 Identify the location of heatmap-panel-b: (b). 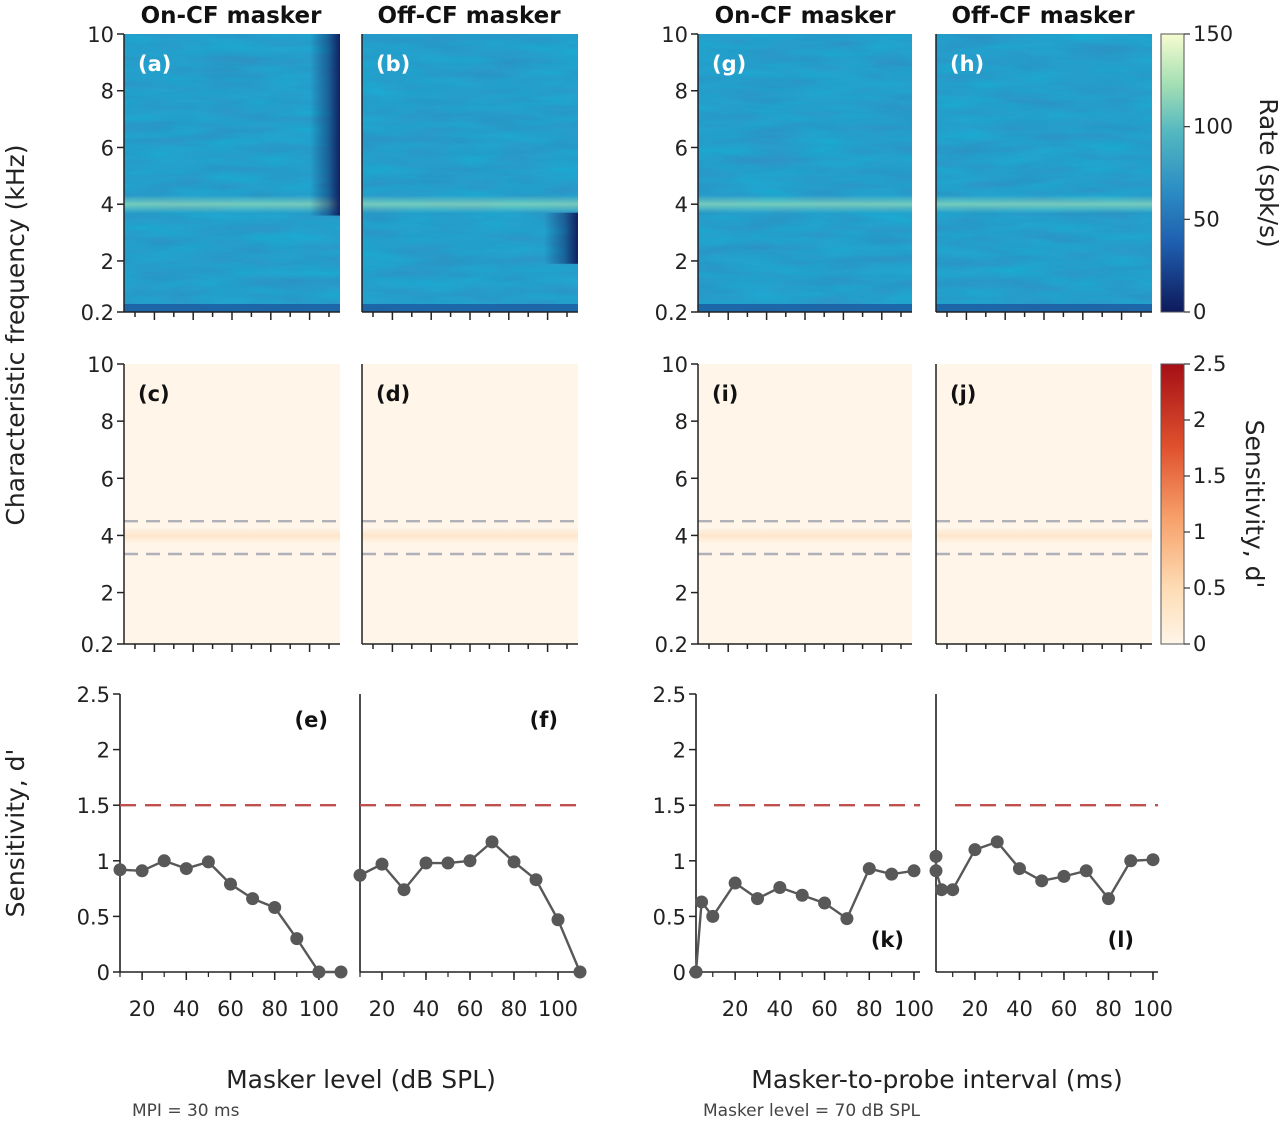
(469, 177).